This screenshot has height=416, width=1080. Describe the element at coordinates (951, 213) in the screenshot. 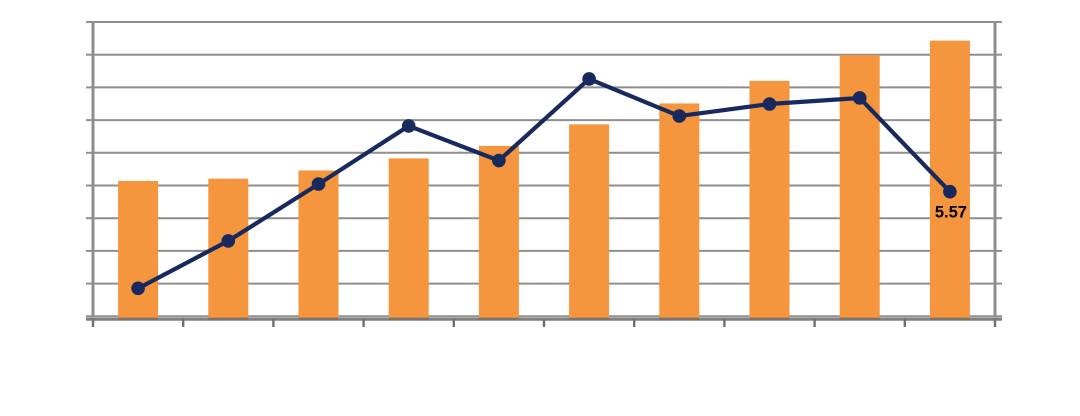

I see `line-point-data-label: 5.57` at that location.